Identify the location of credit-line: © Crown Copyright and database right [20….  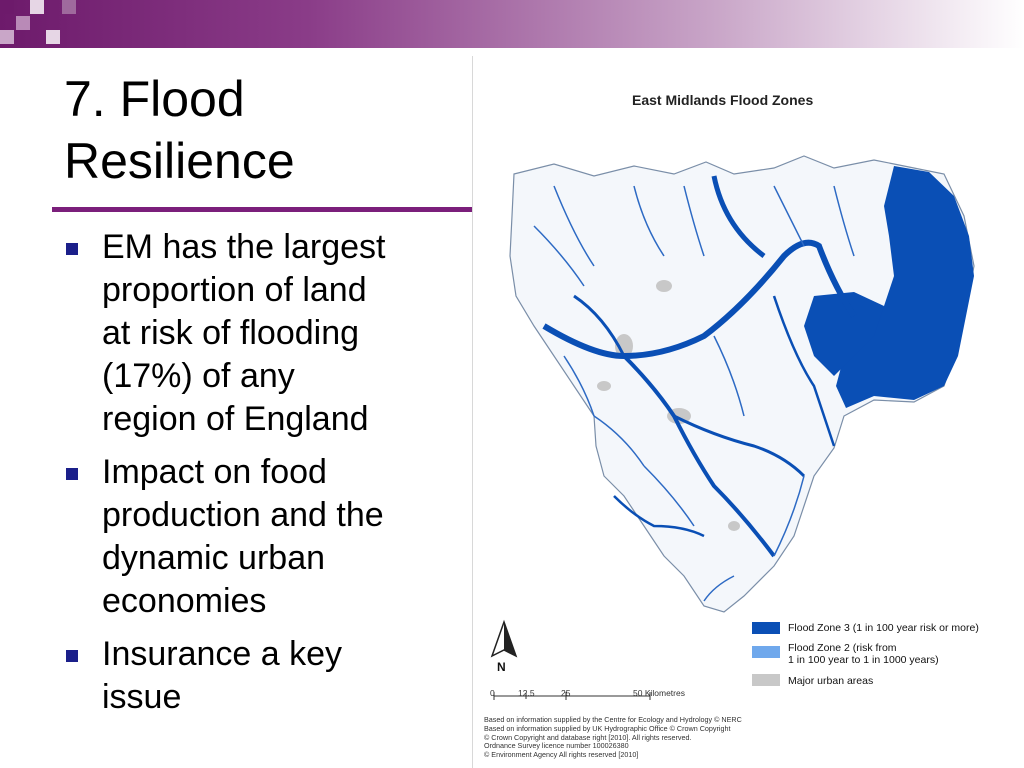
(588, 737).